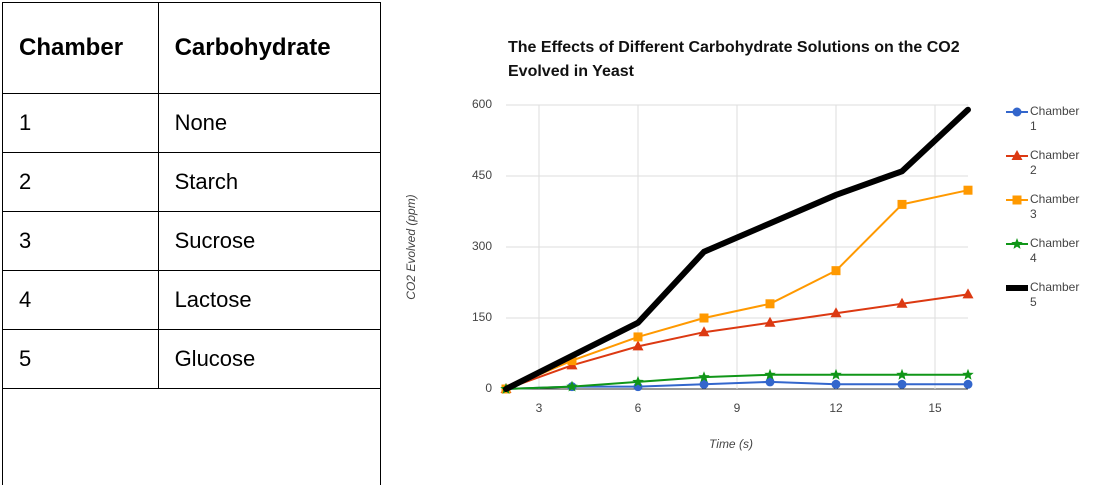 The width and height of the screenshot is (1109, 487). Describe the element at coordinates (80, 123) in the screenshot. I see `table-cell: 1` at that location.